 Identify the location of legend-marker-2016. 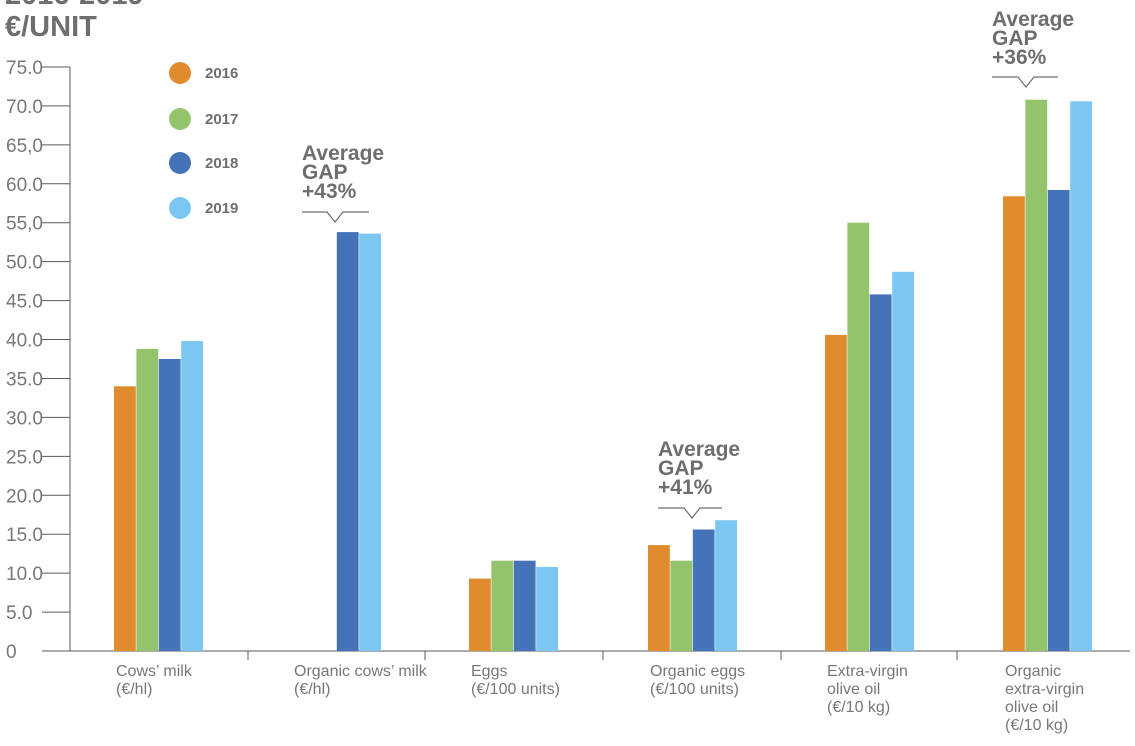
(180, 73).